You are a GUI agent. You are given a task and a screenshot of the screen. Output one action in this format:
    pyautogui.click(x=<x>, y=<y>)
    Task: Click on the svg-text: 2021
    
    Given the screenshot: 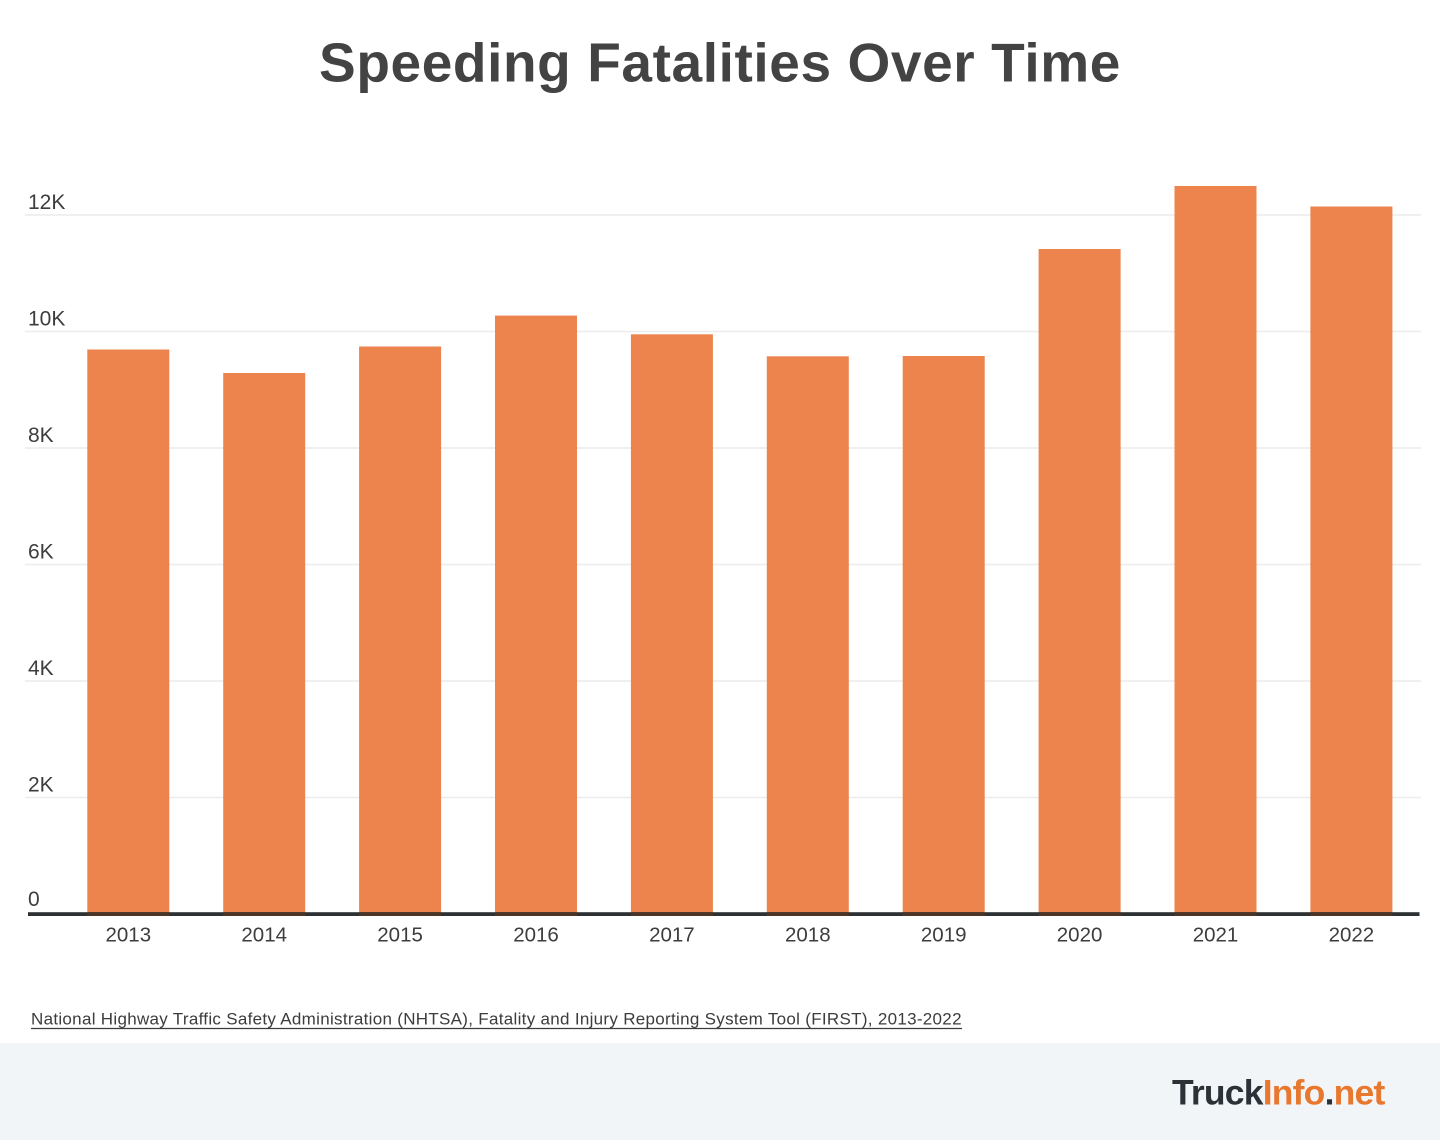 What is the action you would take?
    pyautogui.click(x=1216, y=935)
    